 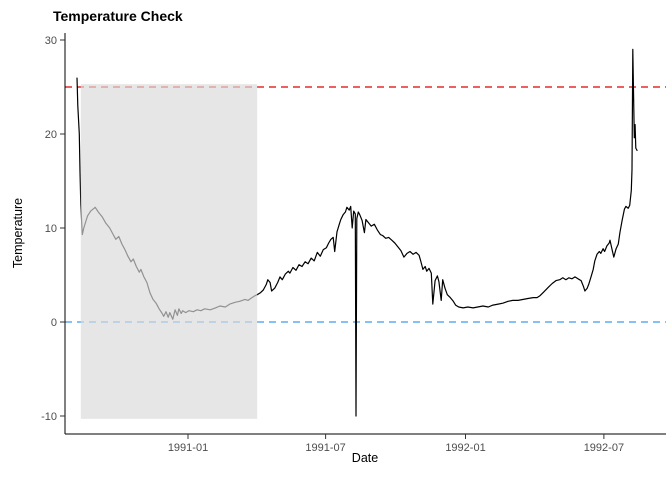 I want to click on x-tick-label: 1992-07, so click(x=604, y=448).